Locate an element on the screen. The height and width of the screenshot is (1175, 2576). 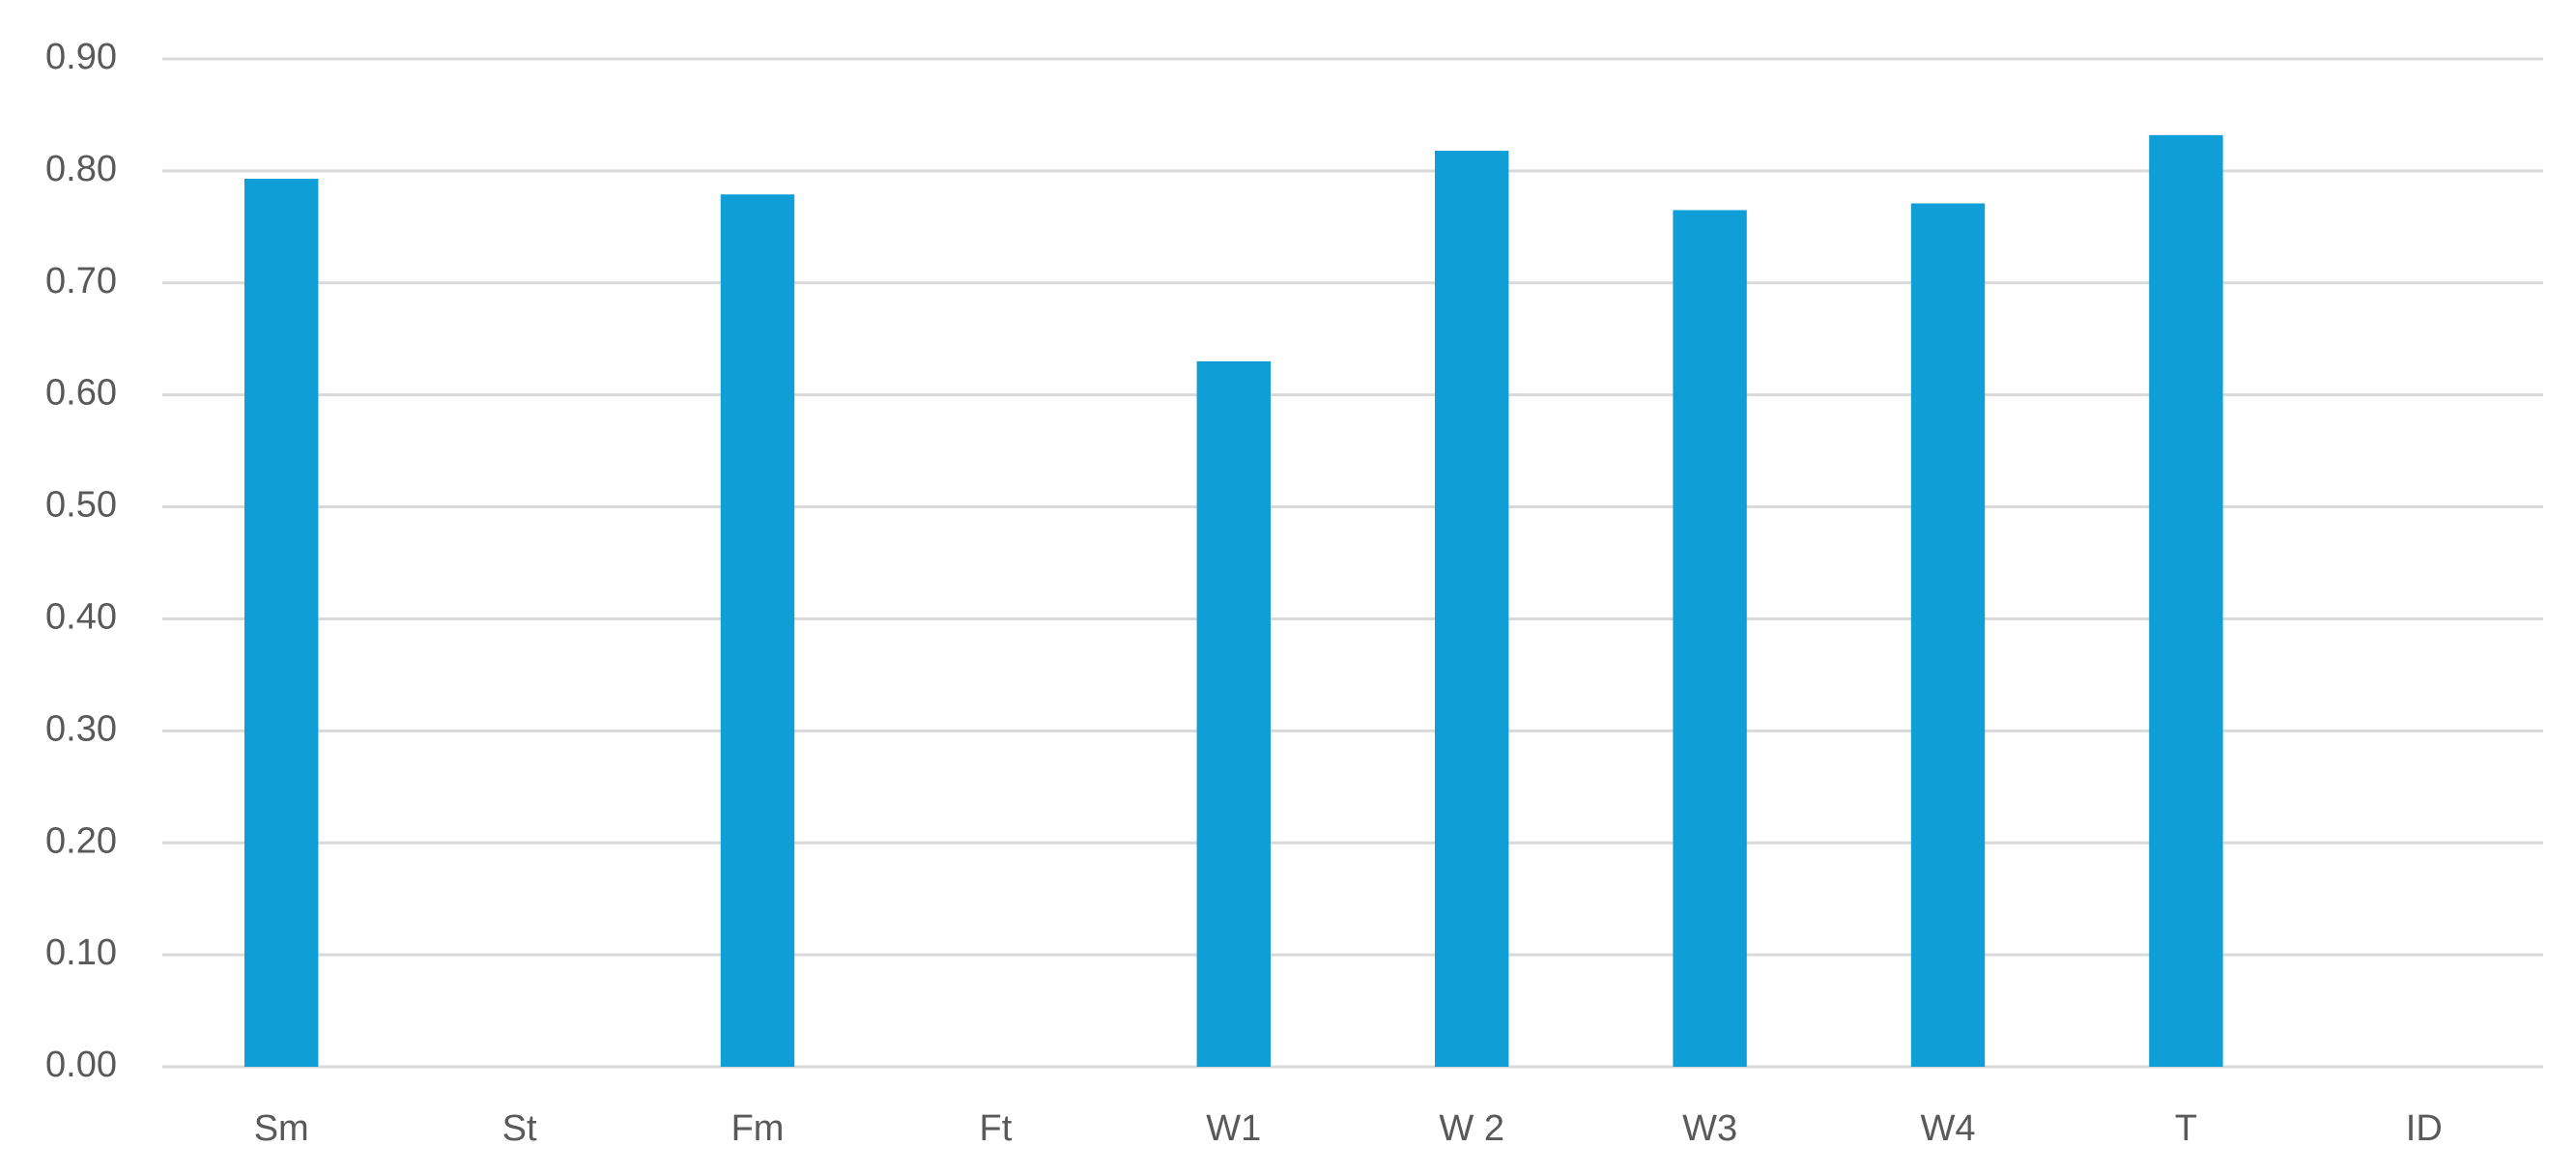
y-tick-label: 0.30 is located at coordinates (81, 728).